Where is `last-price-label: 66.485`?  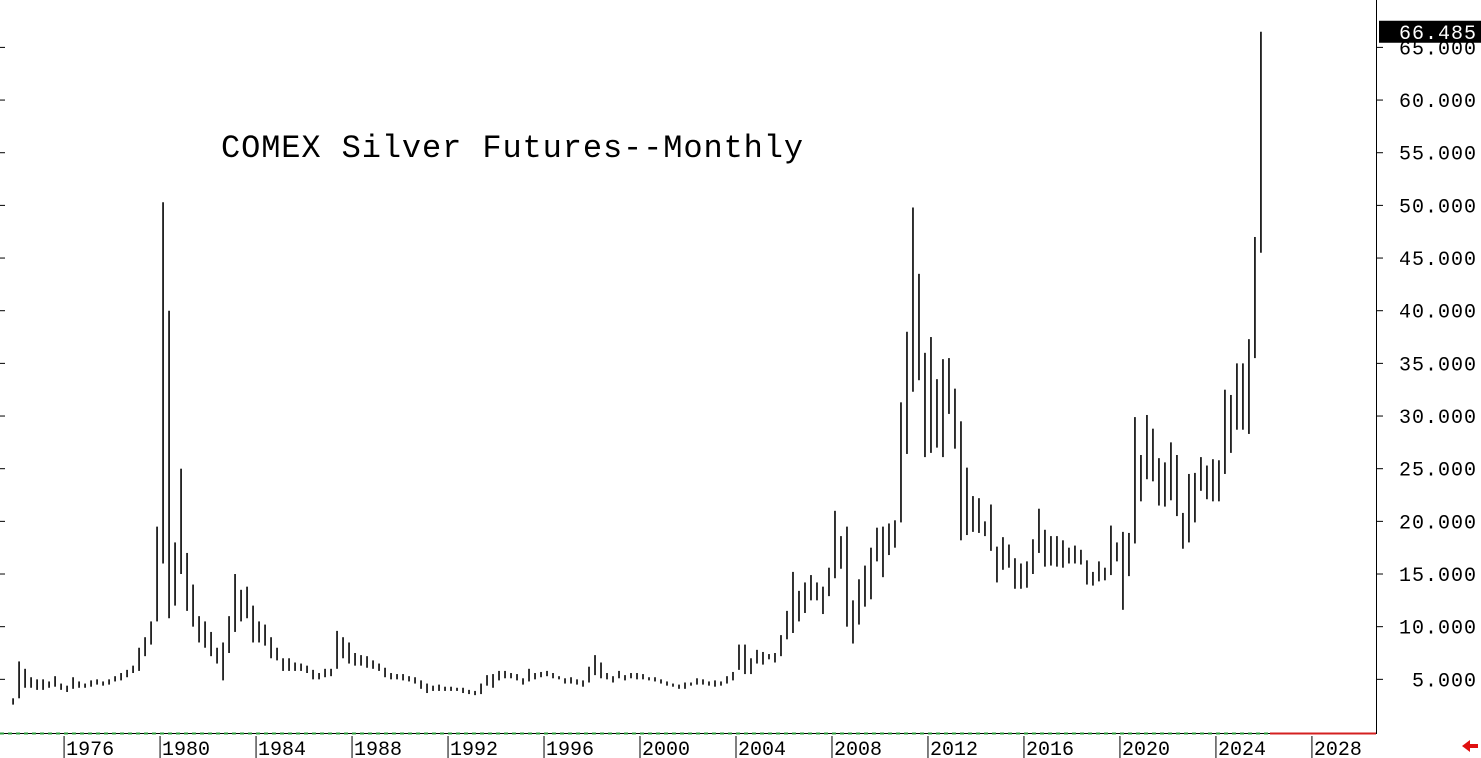
last-price-label: 66.485 is located at coordinates (1438, 34).